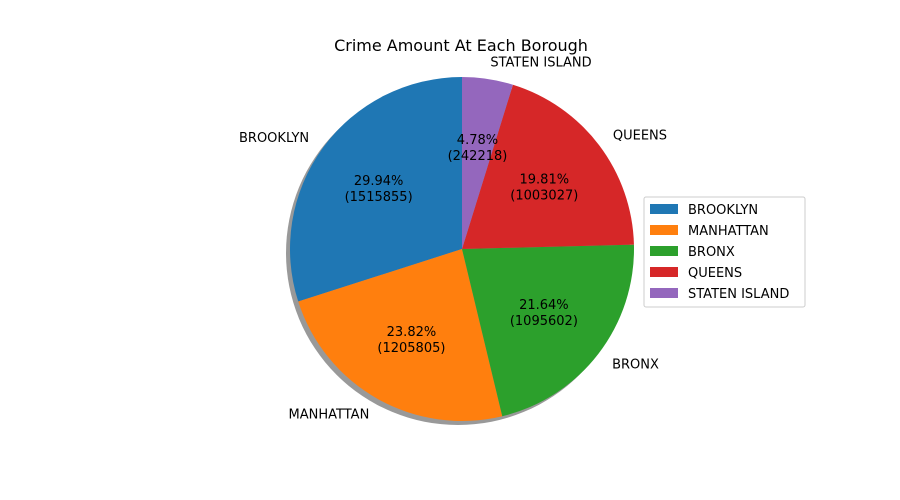 The image size is (900, 500). What do you see at coordinates (379, 181) in the screenshot?
I see `slice-percent-label-brooklyn: 29.94%` at bounding box center [379, 181].